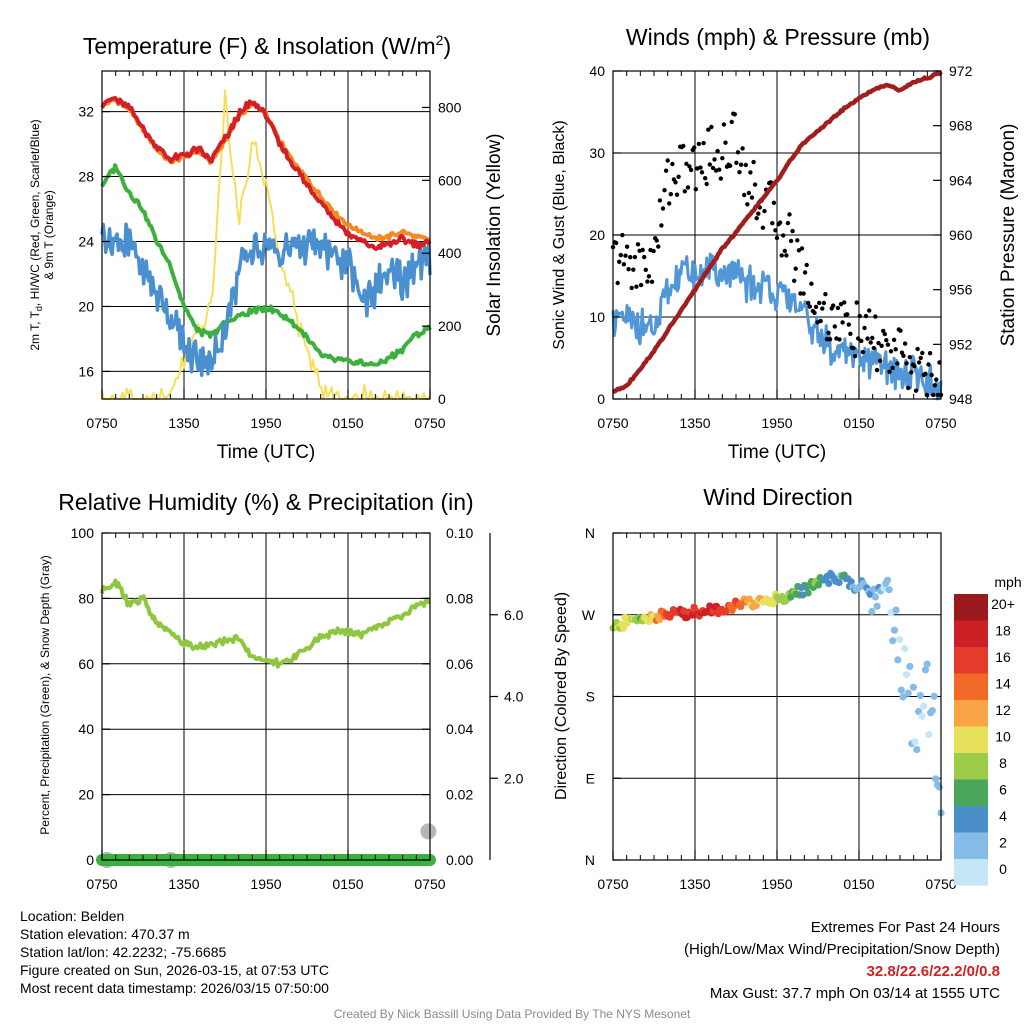 The height and width of the screenshot is (1024, 1024). Describe the element at coordinates (265, 423) in the screenshot. I see `temperature-x-tick-label: 1950` at that location.